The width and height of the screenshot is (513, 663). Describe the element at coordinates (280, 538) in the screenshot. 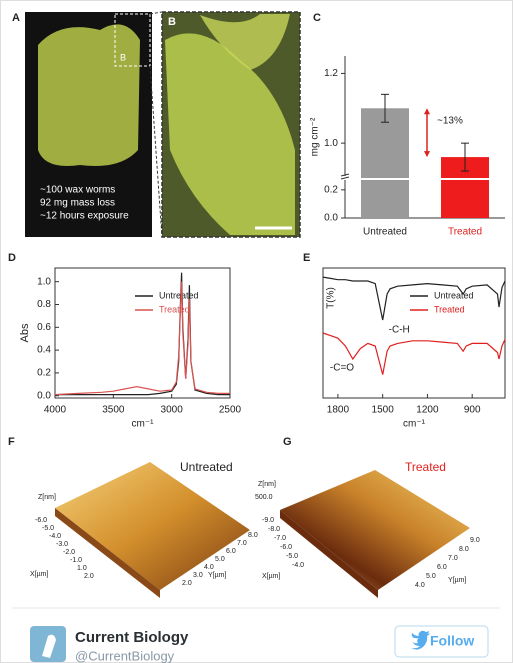

I see `axis-tick-label: -7.0` at that location.